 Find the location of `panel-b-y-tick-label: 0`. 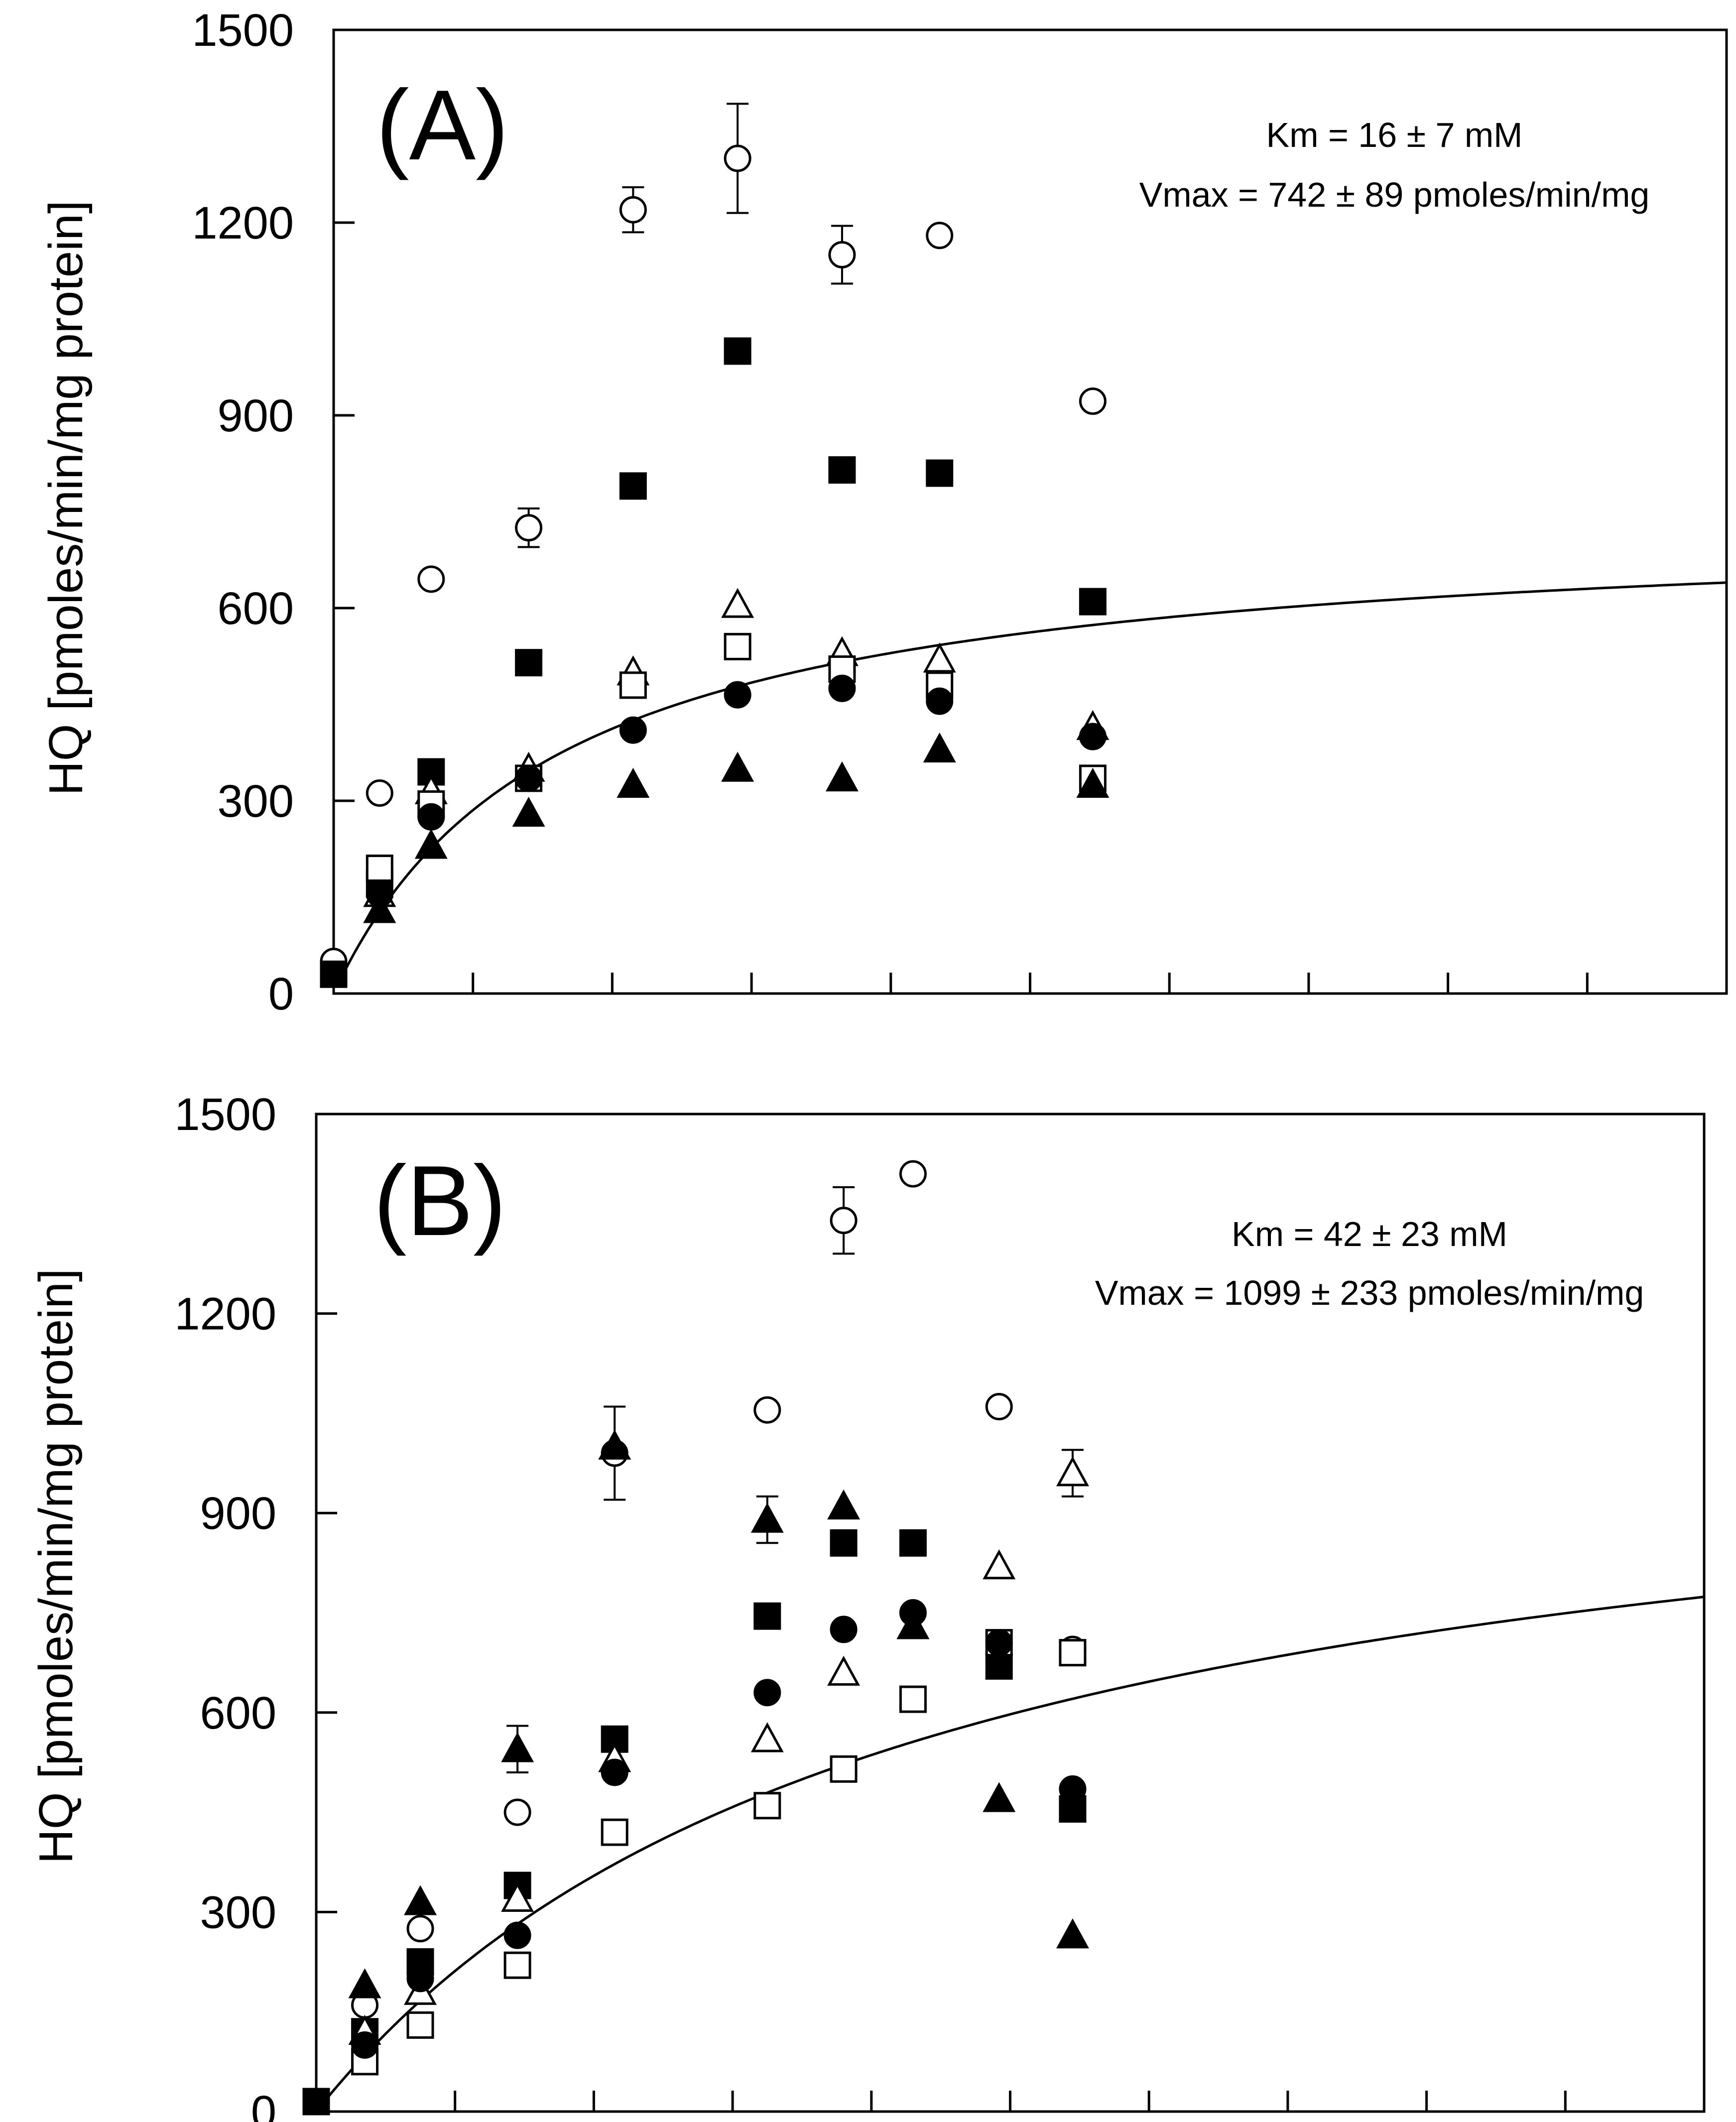

panel-b-y-tick-label: 0 is located at coordinates (263, 2104).